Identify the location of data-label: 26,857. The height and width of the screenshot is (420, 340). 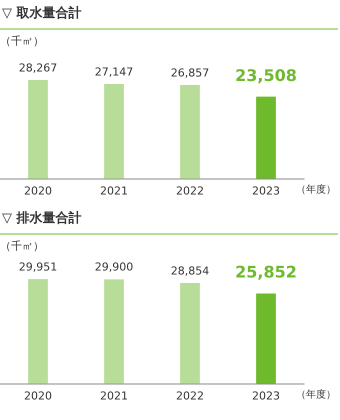
(190, 73).